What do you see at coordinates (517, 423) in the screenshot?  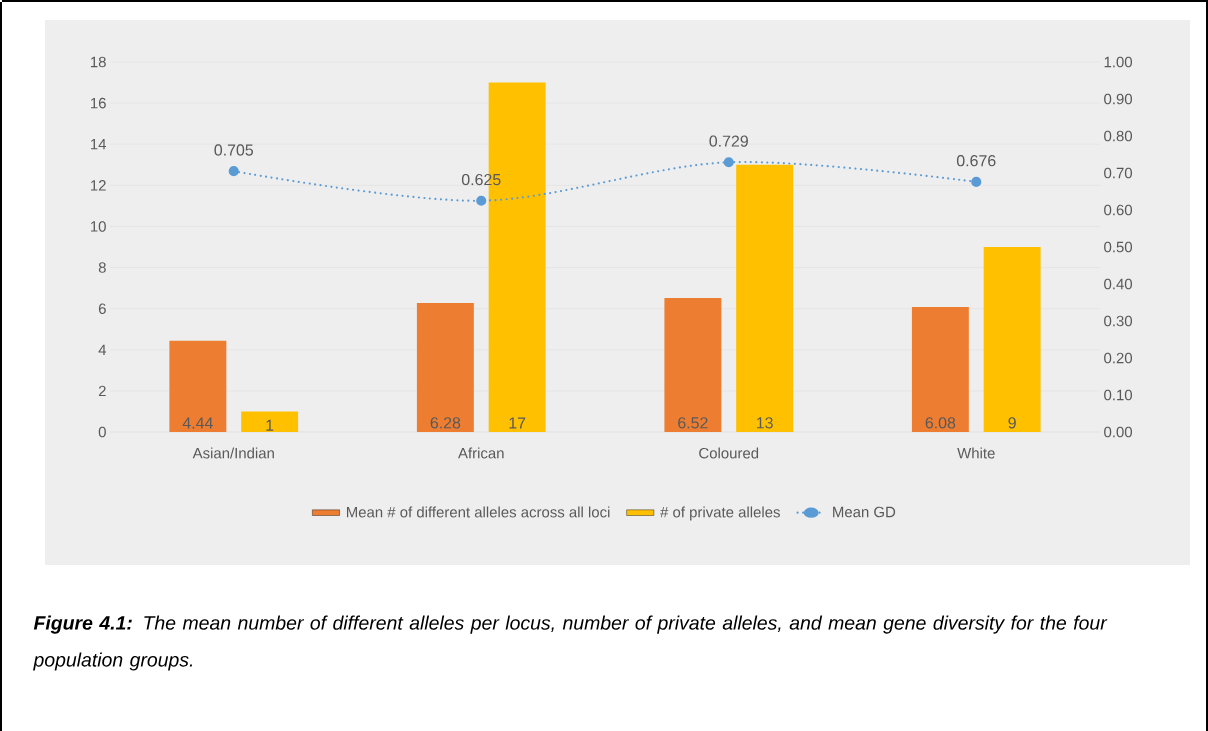 I see `data-label: 17` at bounding box center [517, 423].